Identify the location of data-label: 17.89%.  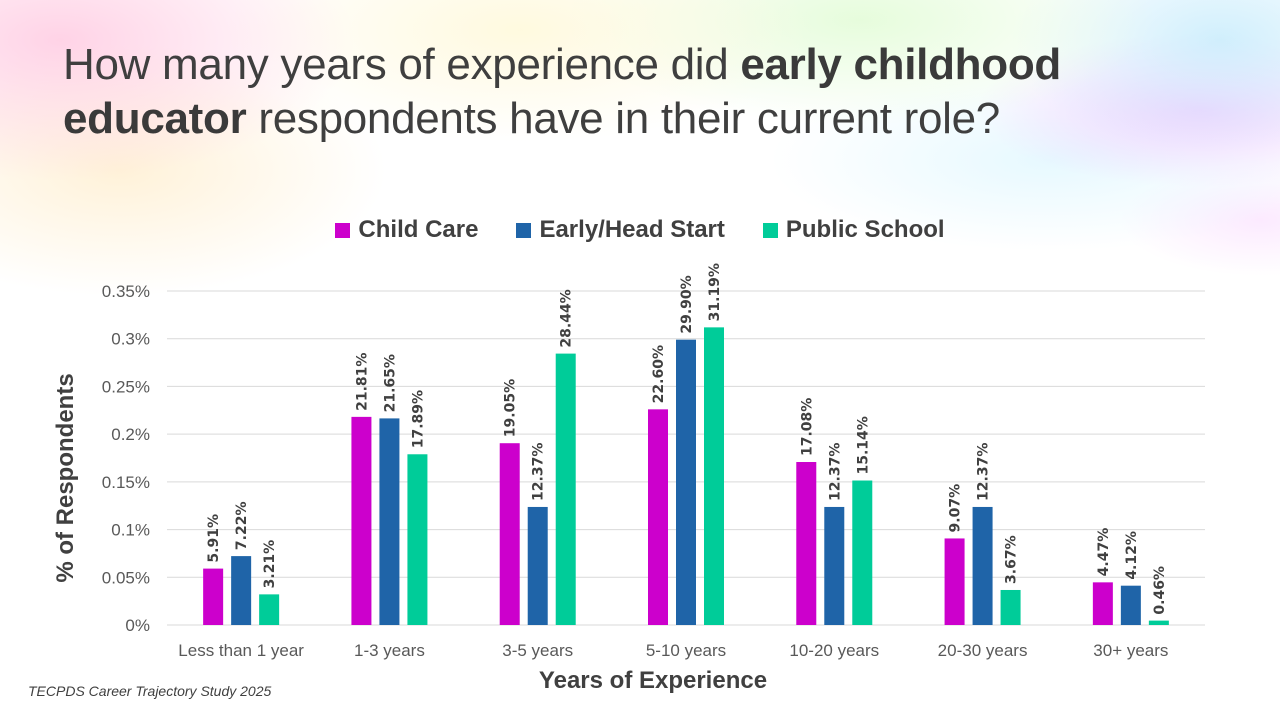
(418, 419).